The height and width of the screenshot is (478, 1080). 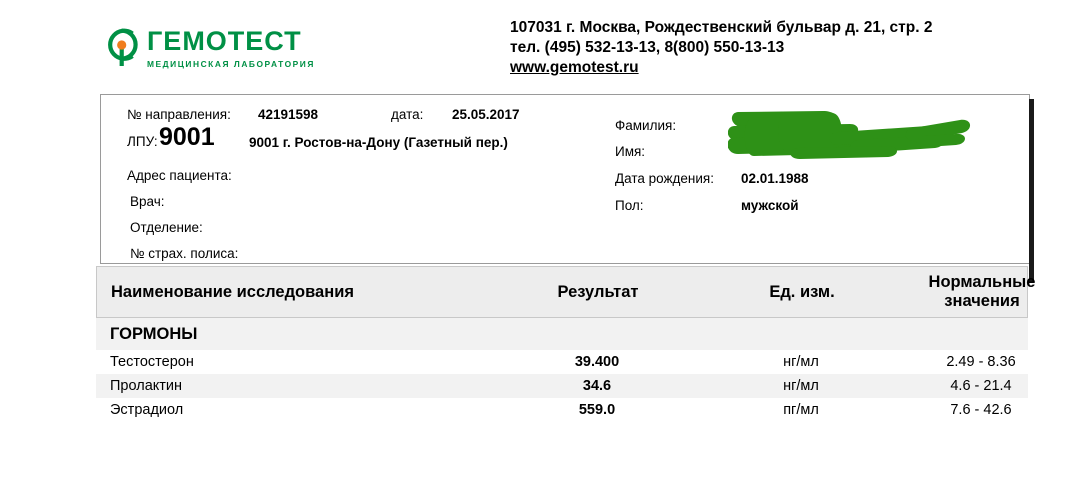 I want to click on analyte-units: пг/мл, so click(x=801, y=410).